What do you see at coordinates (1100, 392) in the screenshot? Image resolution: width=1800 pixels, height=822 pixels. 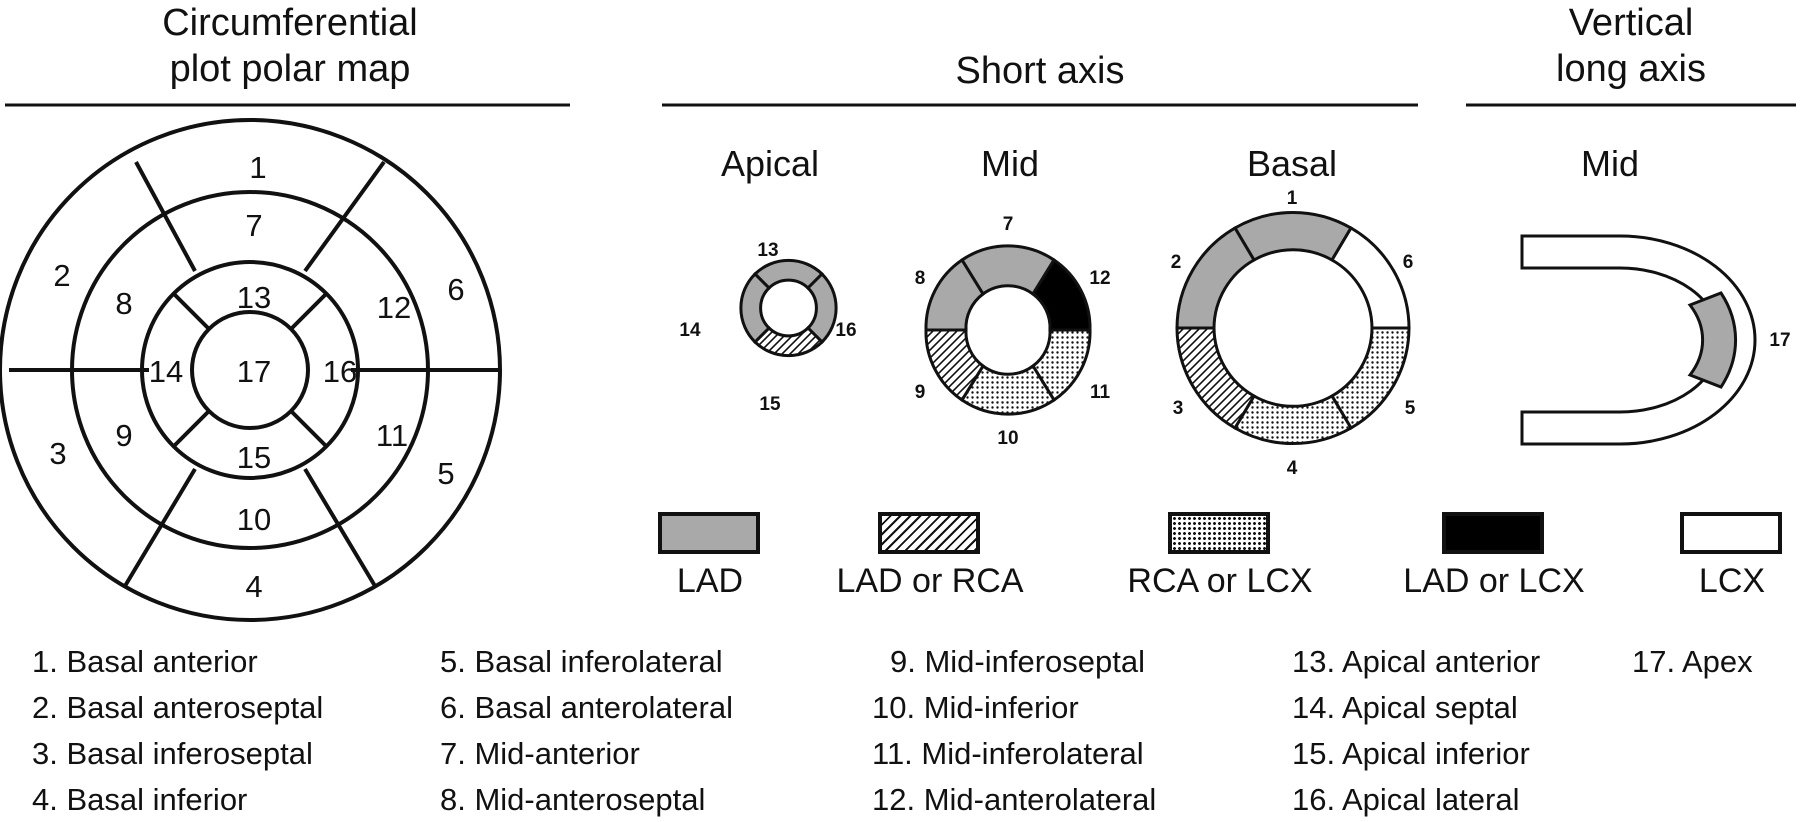 I see `mid-label-11: 11` at bounding box center [1100, 392].